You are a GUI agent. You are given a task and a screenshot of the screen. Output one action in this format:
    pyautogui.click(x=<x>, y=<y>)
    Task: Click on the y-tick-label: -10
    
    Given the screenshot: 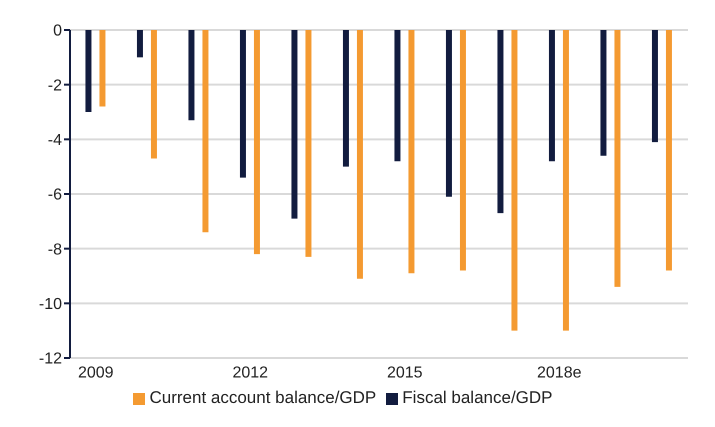 What is the action you would take?
    pyautogui.click(x=50, y=305)
    